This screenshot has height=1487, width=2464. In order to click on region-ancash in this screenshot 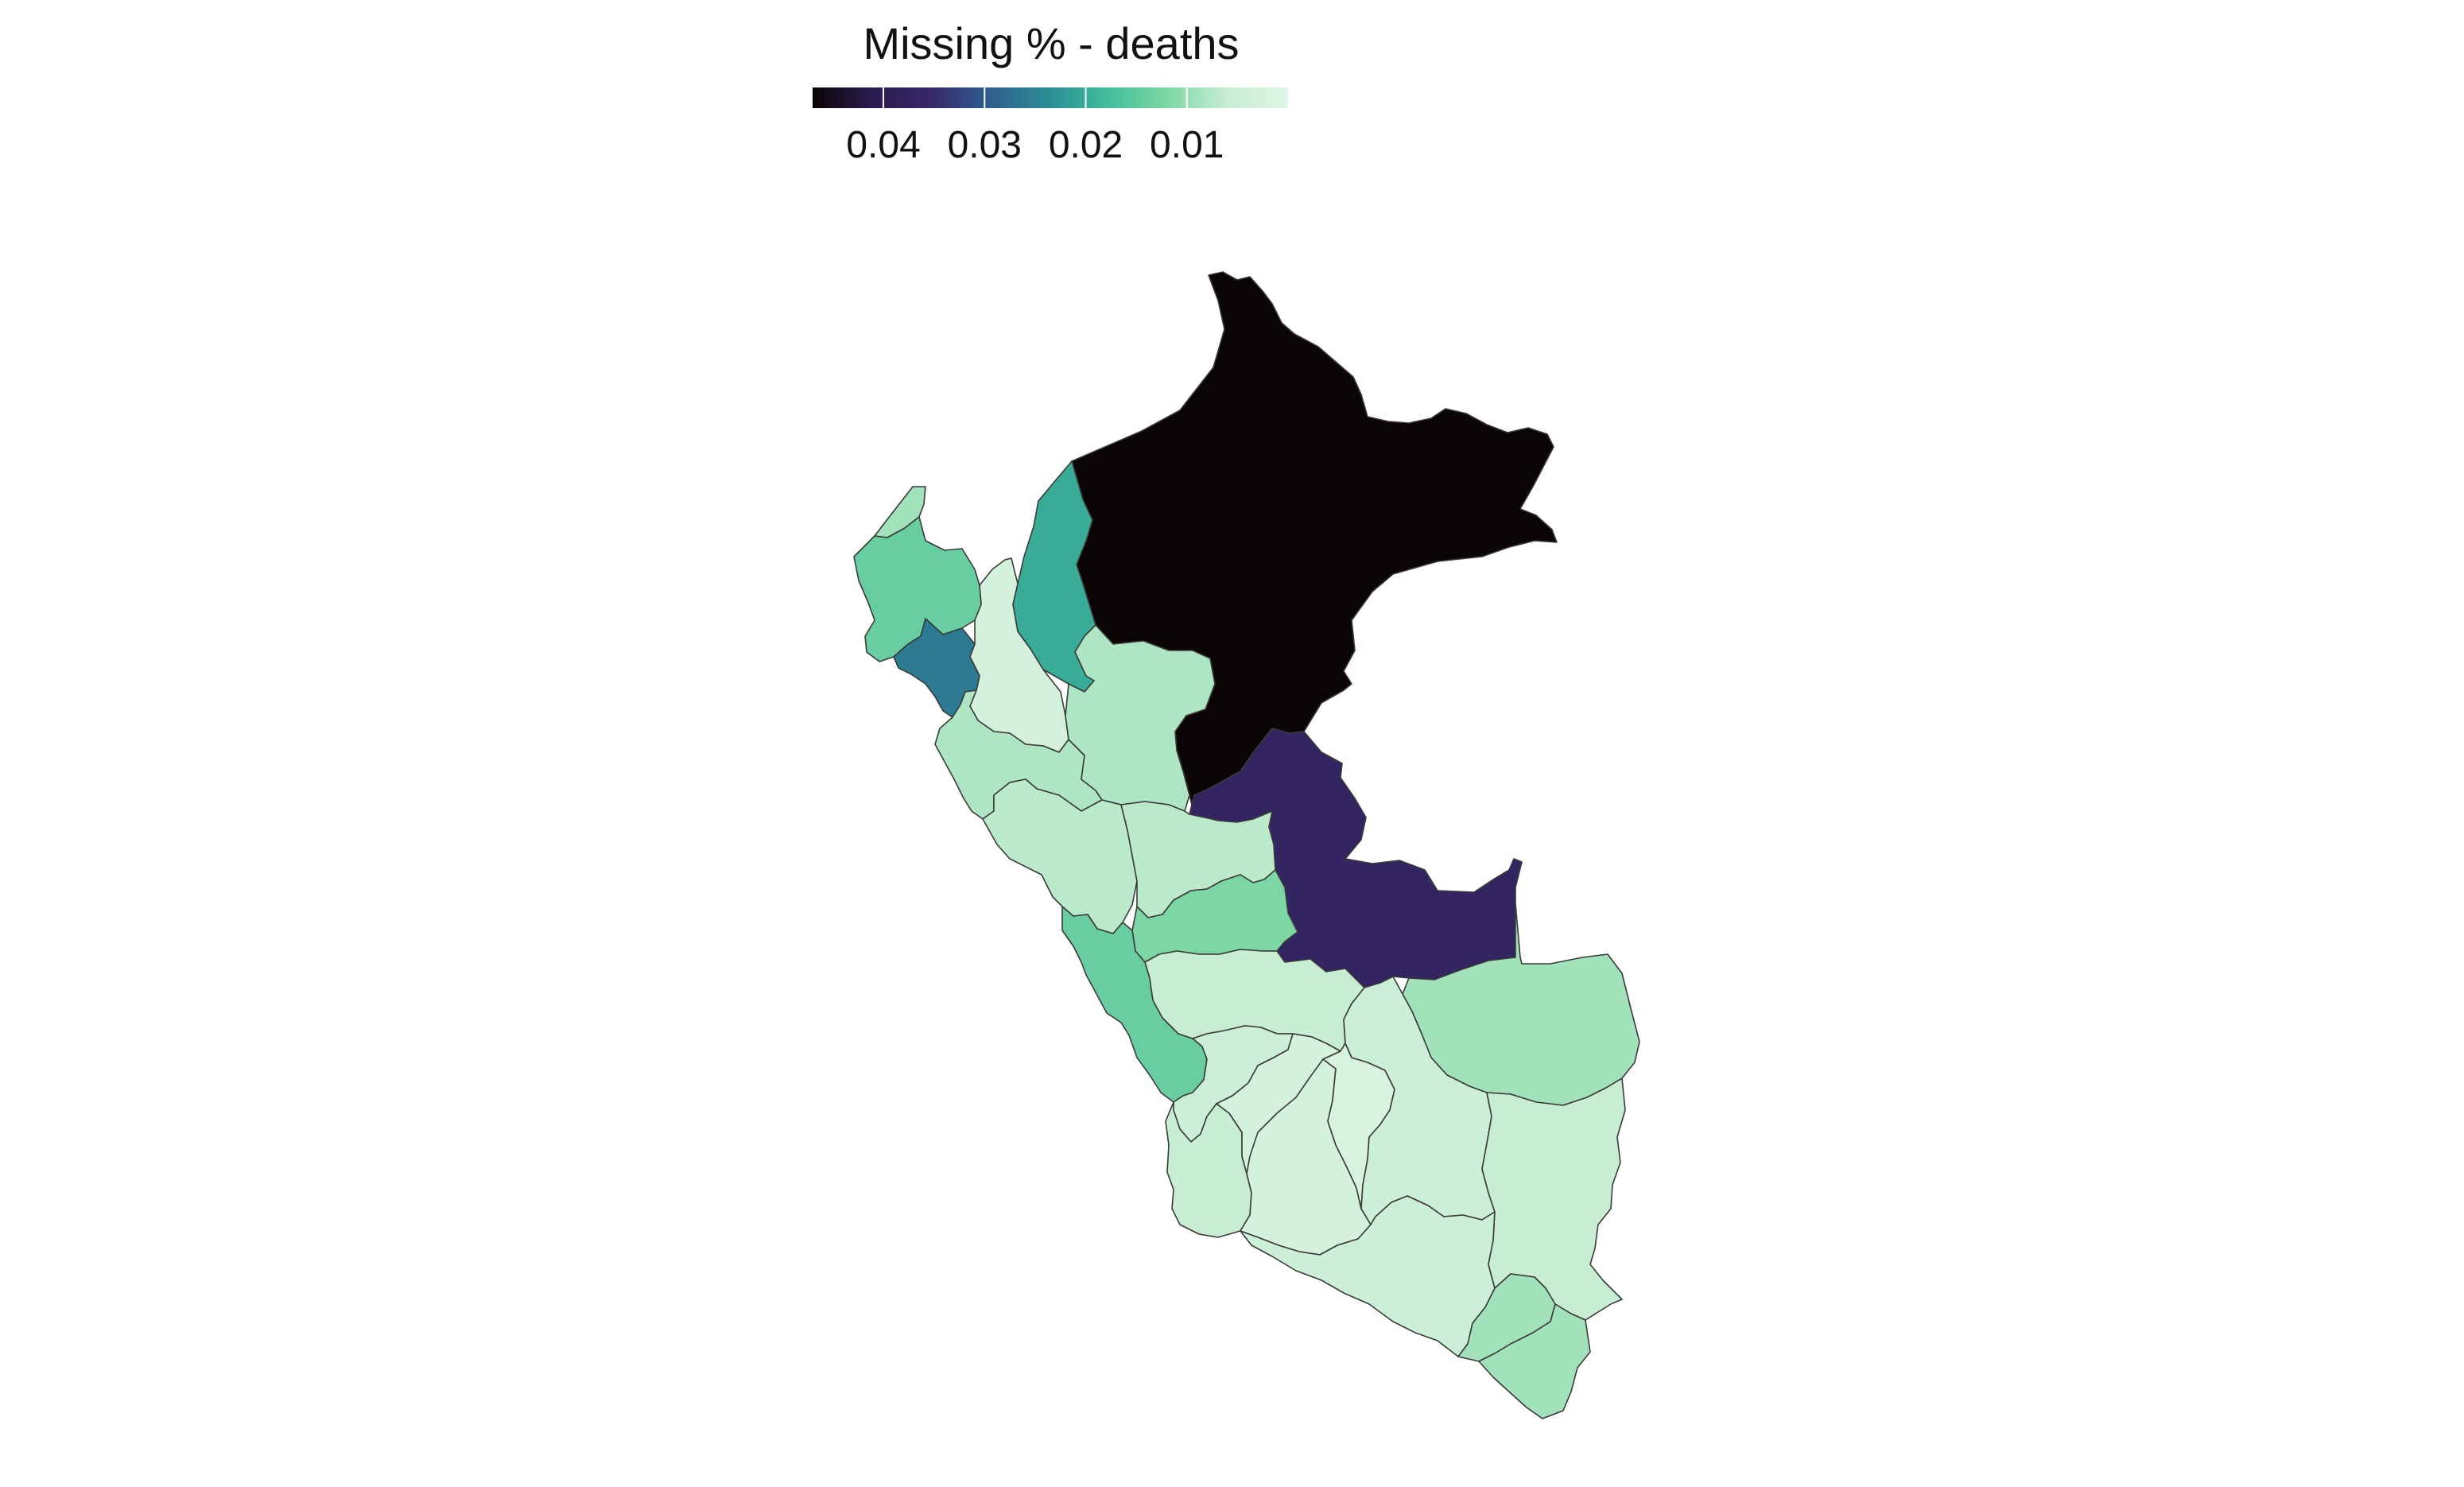, I will do `click(1060, 856)`.